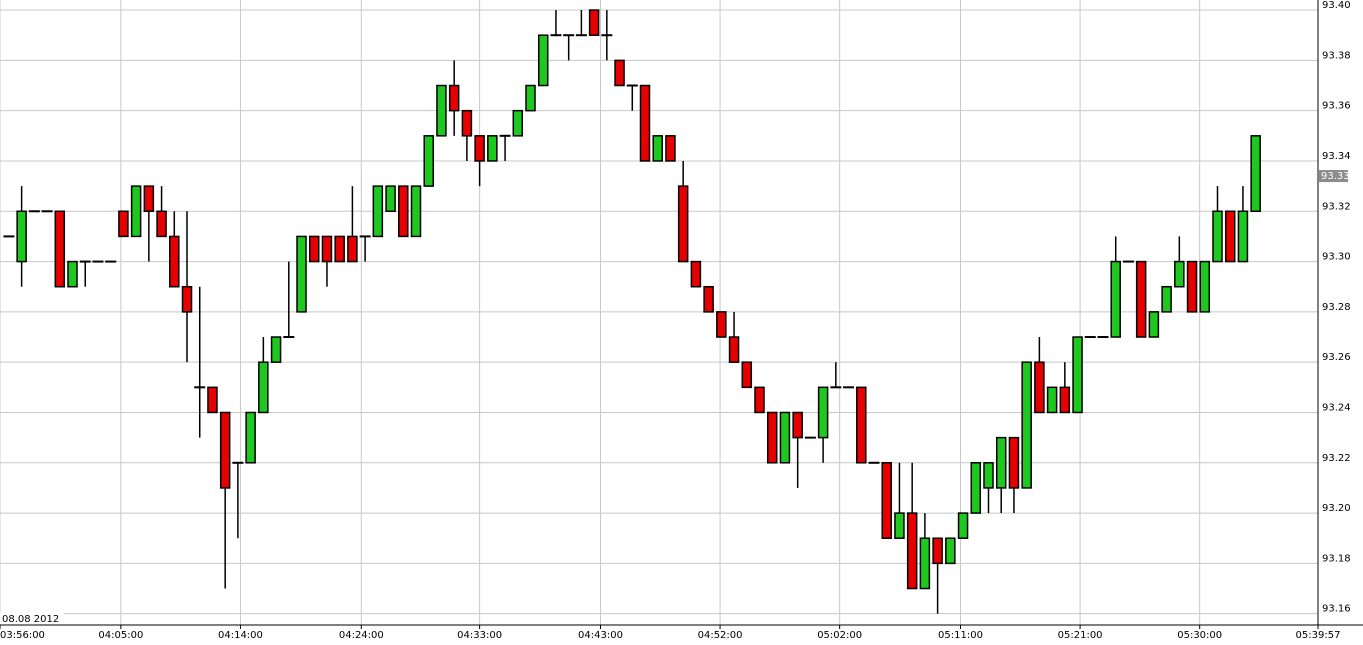 This screenshot has height=645, width=1363. What do you see at coordinates (1336, 5) in the screenshot?
I see `y-tick-label: 93.40` at bounding box center [1336, 5].